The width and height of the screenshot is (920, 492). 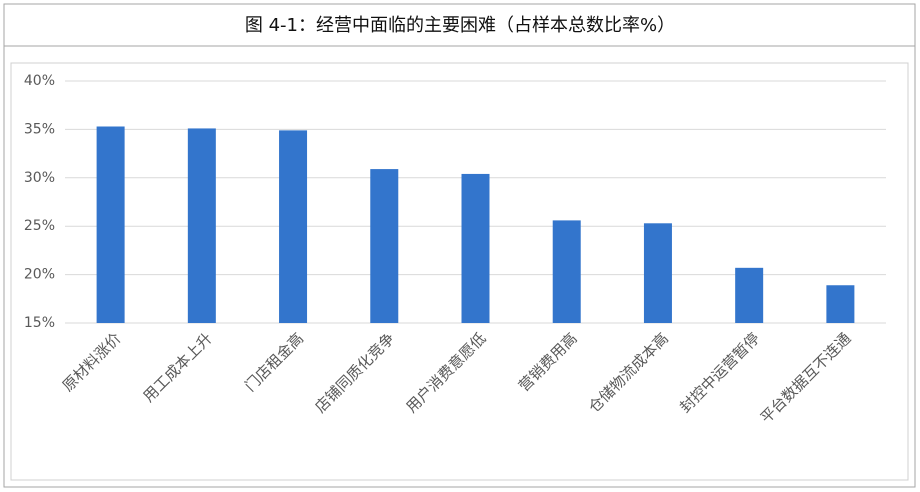 What do you see at coordinates (39, 129) in the screenshot?
I see `y-tick-label: 35%` at bounding box center [39, 129].